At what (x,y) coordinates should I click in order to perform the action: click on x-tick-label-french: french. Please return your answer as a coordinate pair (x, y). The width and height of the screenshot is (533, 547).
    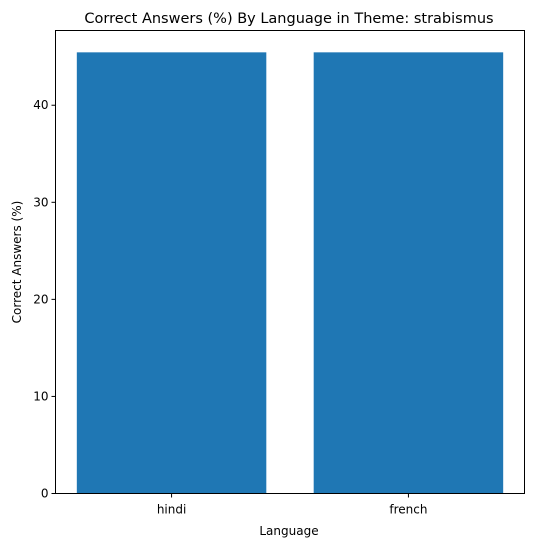
    Looking at the image, I should click on (408, 510).